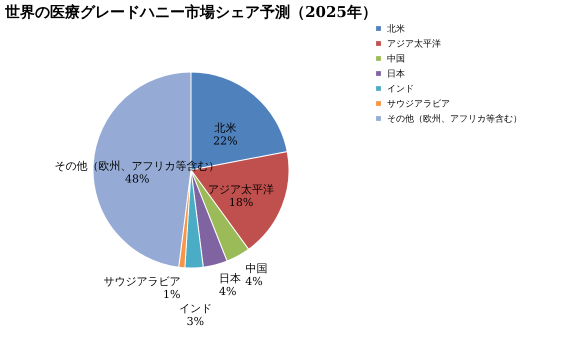 The width and height of the screenshot is (577, 337). I want to click on slice-label: 北米, so click(225, 127).